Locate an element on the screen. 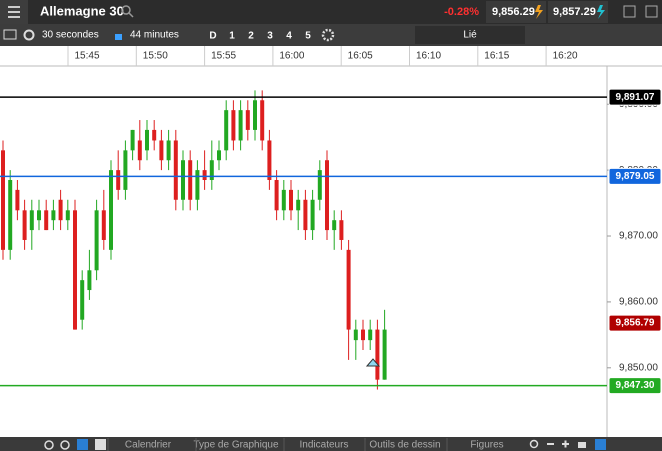 The image size is (662, 451). help-icon is located at coordinates (600, 444).